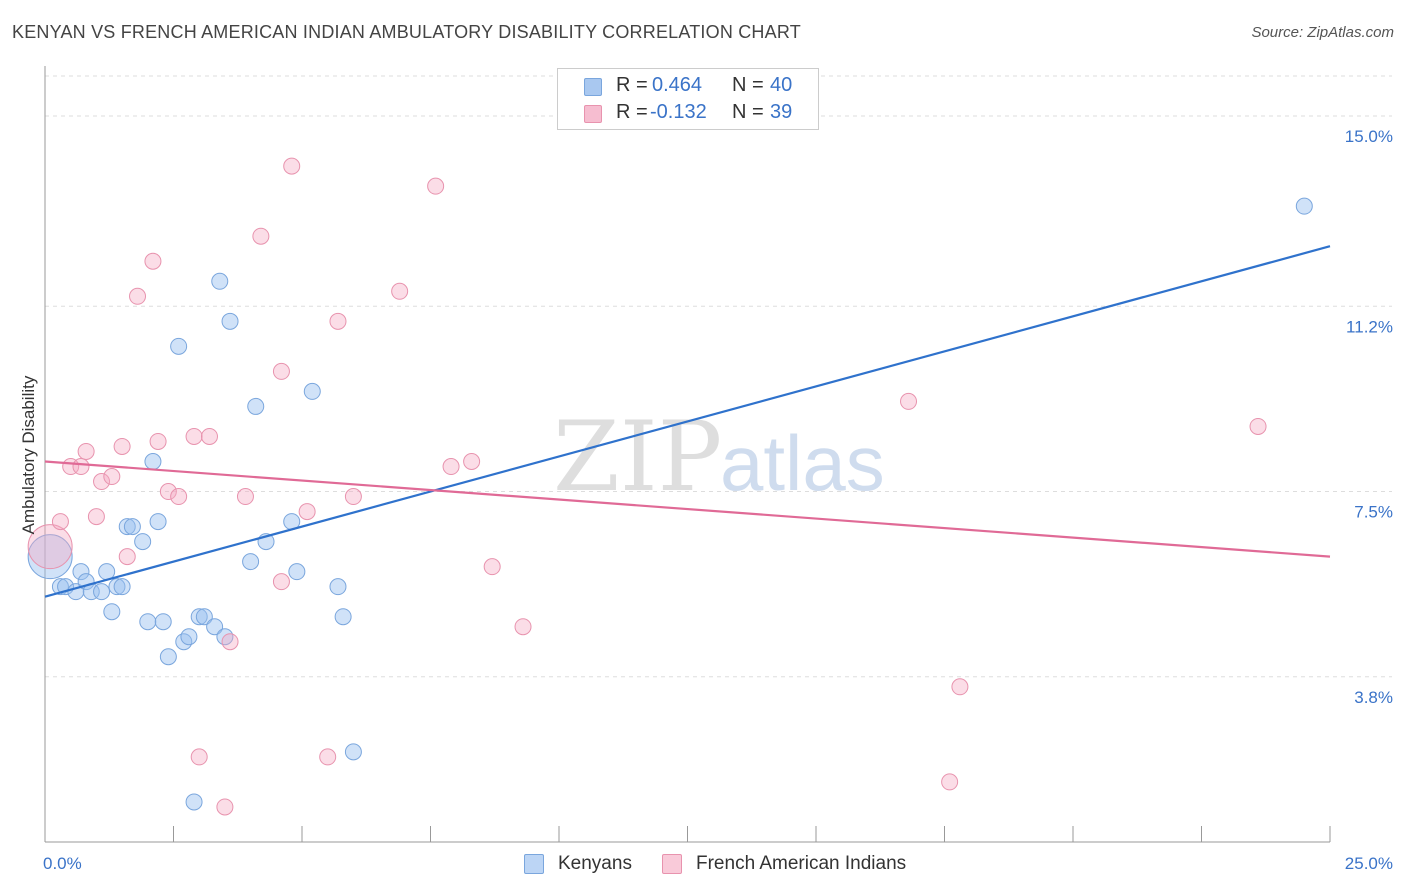 The width and height of the screenshot is (1406, 892). Describe the element at coordinates (678, 112) in the screenshot. I see `r-value: -0.132` at that location.